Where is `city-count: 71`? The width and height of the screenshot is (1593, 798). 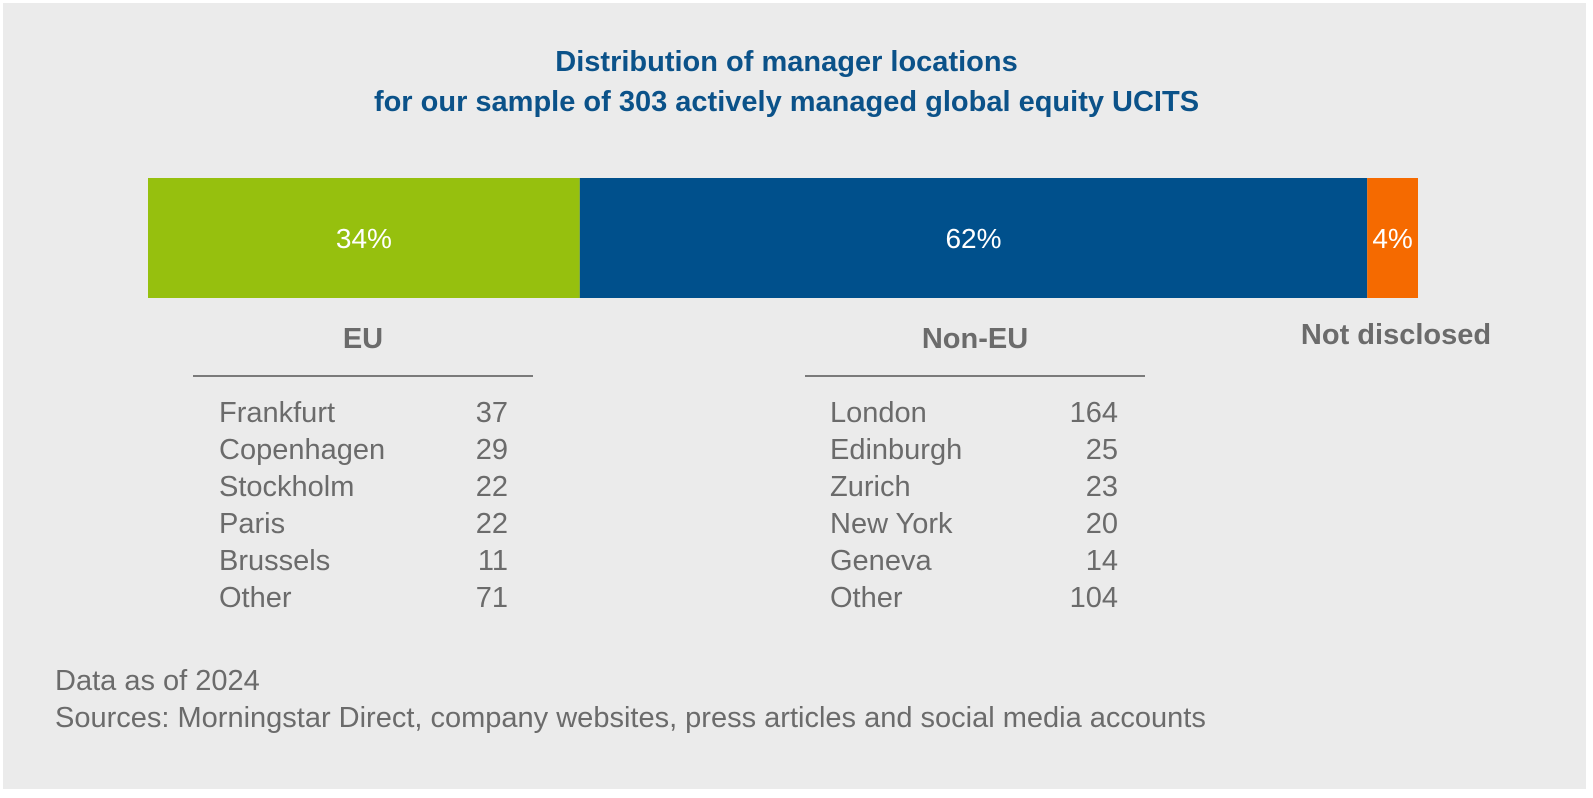 city-count: 71 is located at coordinates (491, 598).